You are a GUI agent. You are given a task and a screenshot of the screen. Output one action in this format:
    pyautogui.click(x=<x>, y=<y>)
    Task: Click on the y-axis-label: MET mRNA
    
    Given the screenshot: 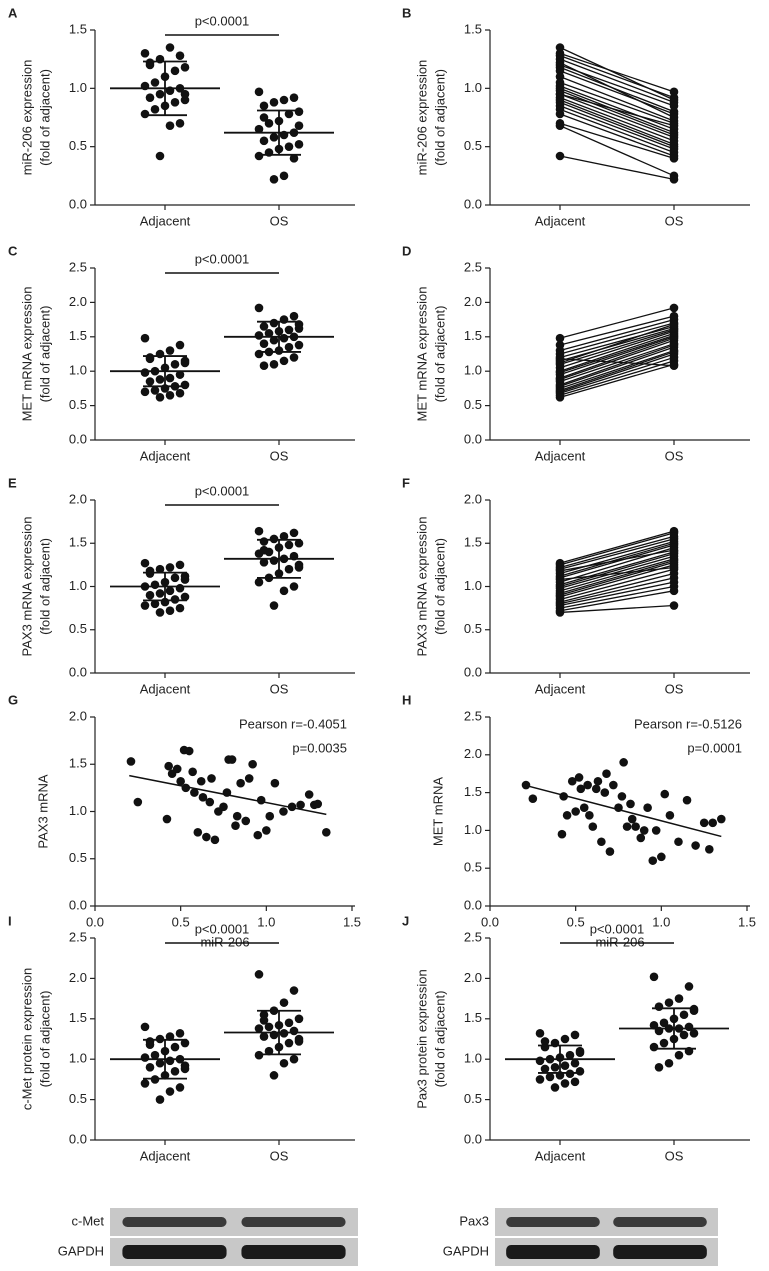 What is the action you would take?
    pyautogui.click(x=437, y=811)
    